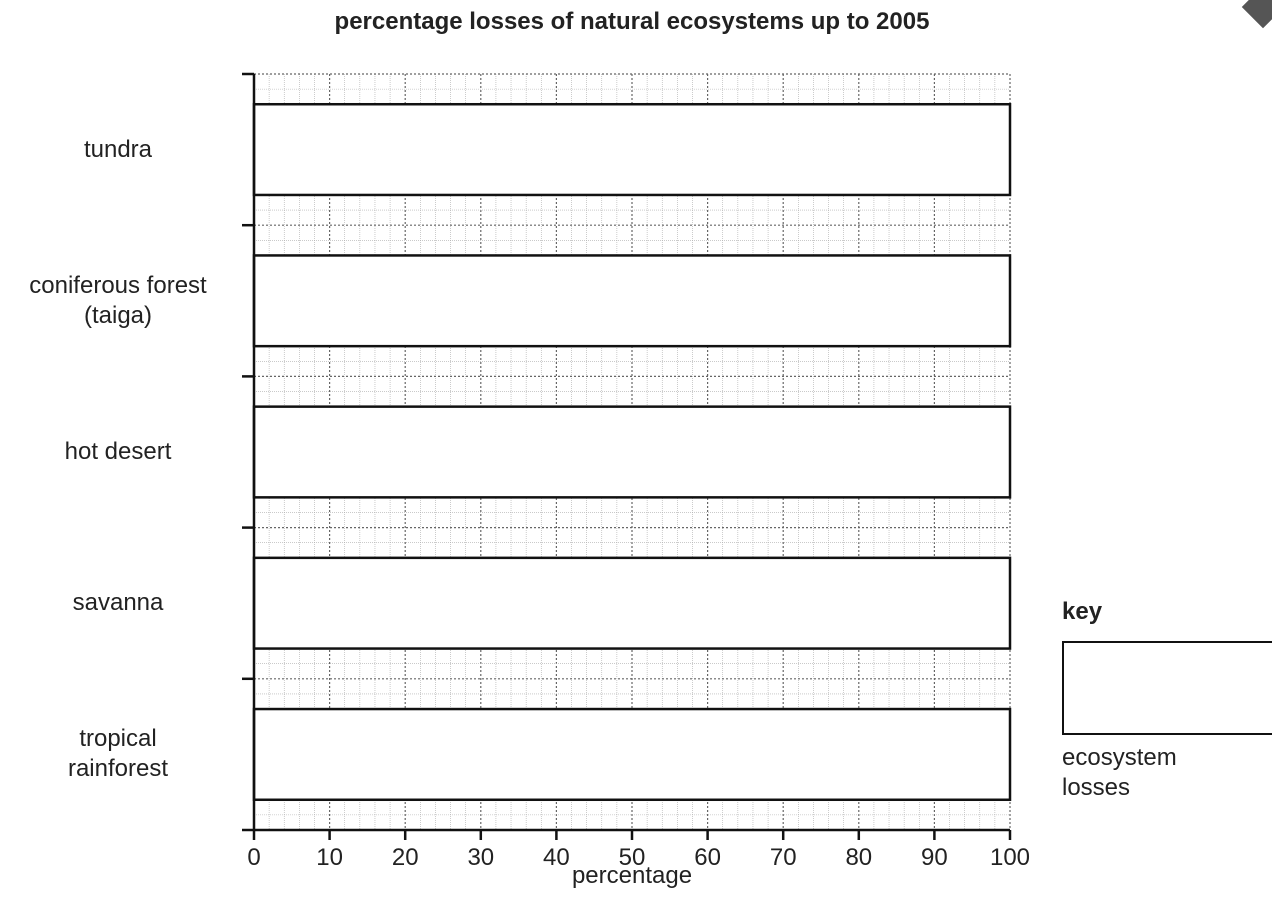  I want to click on x-tick-labels: 0 10 20 30 40 50 60 70 80 90 100, so click(638, 857).